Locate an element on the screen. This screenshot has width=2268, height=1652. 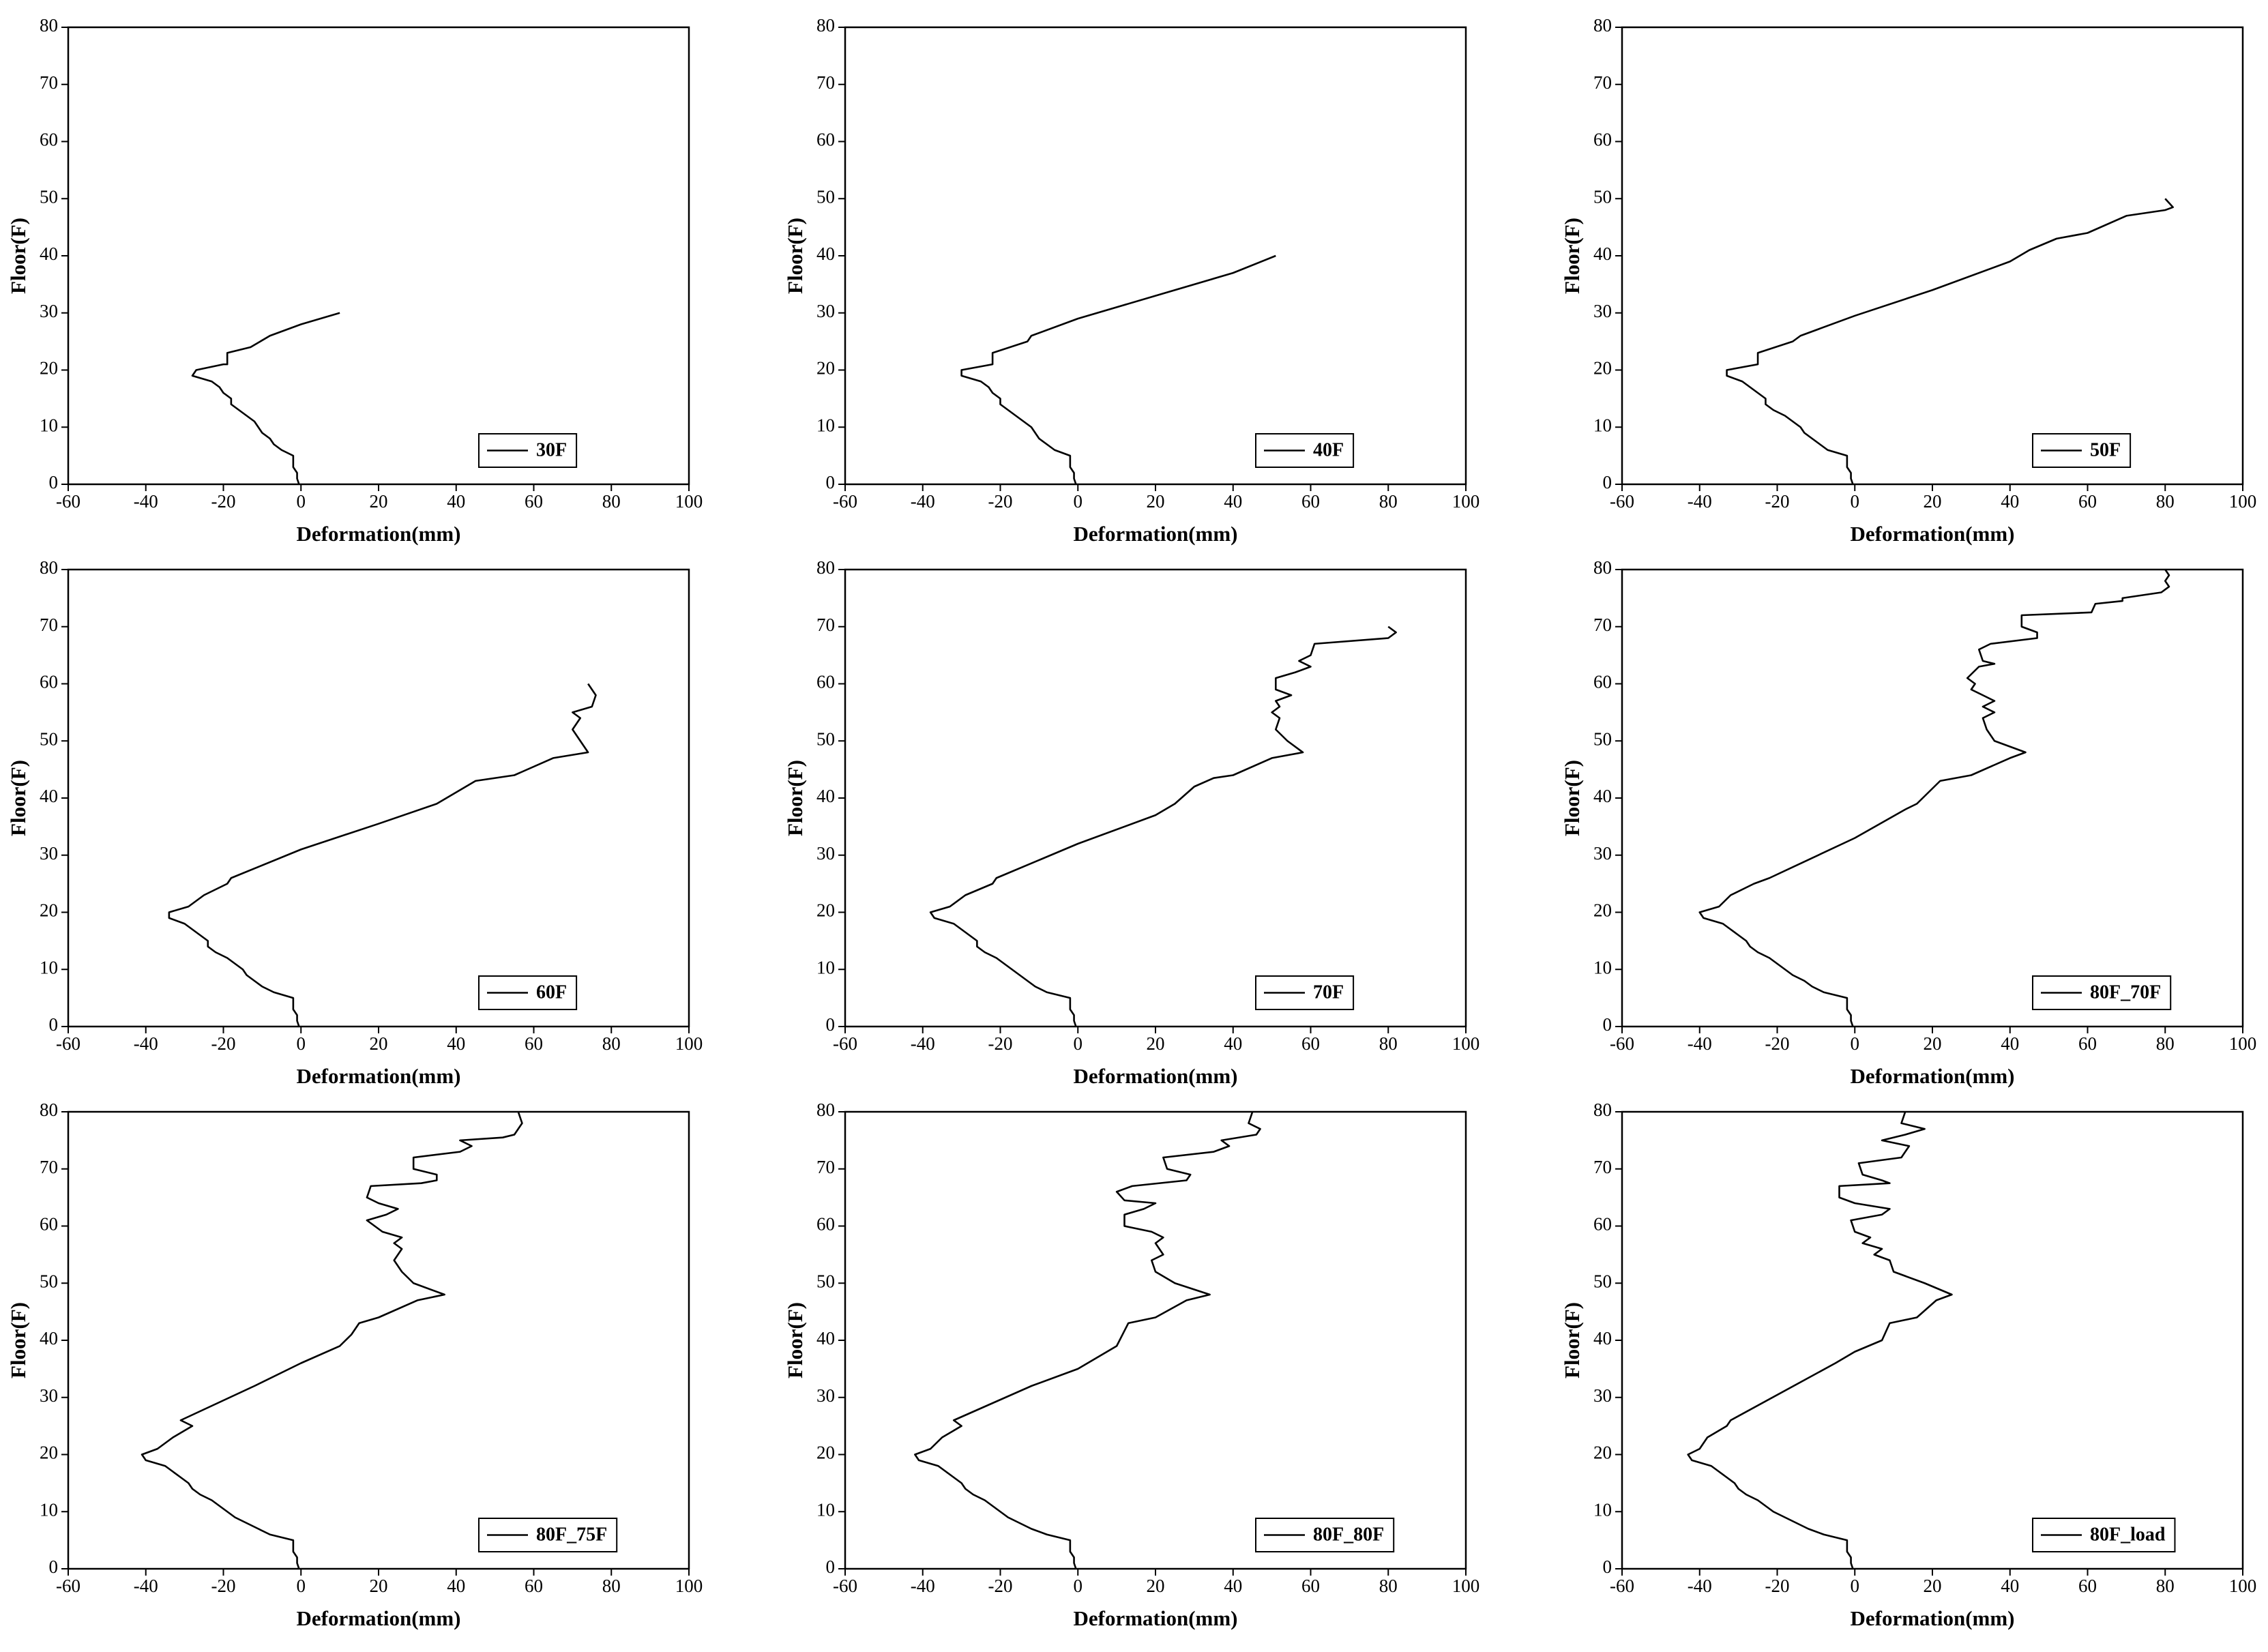
legend-label: 80F_load is located at coordinates (2128, 1535).